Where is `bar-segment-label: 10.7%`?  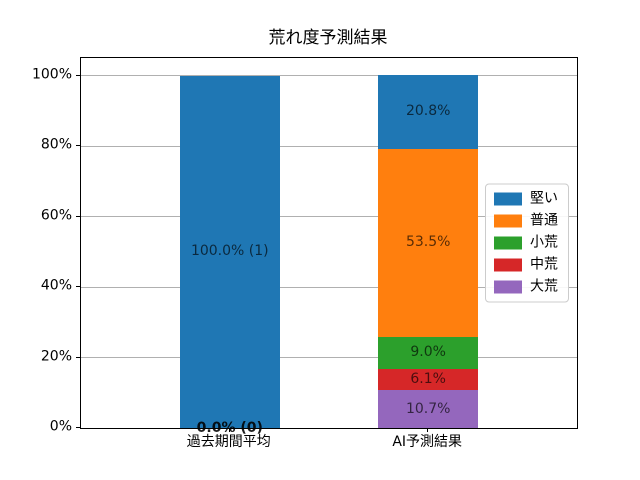
bar-segment-label: 10.7% is located at coordinates (428, 408).